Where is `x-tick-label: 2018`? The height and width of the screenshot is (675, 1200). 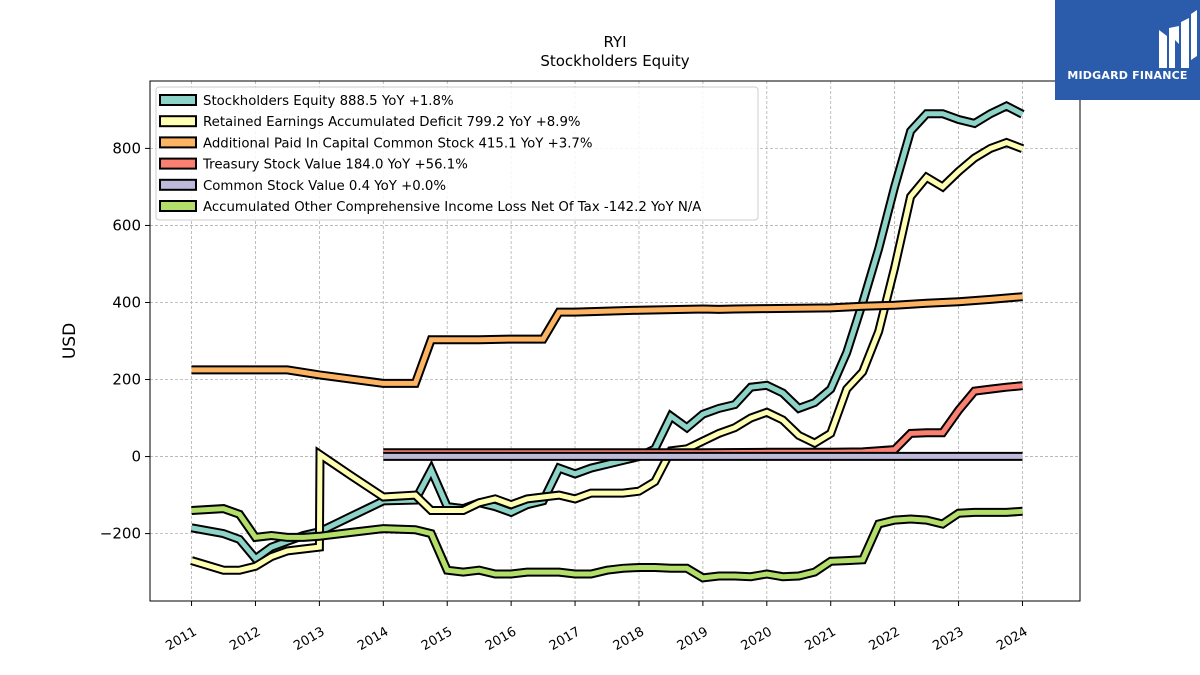
x-tick-label: 2018 is located at coordinates (629, 639).